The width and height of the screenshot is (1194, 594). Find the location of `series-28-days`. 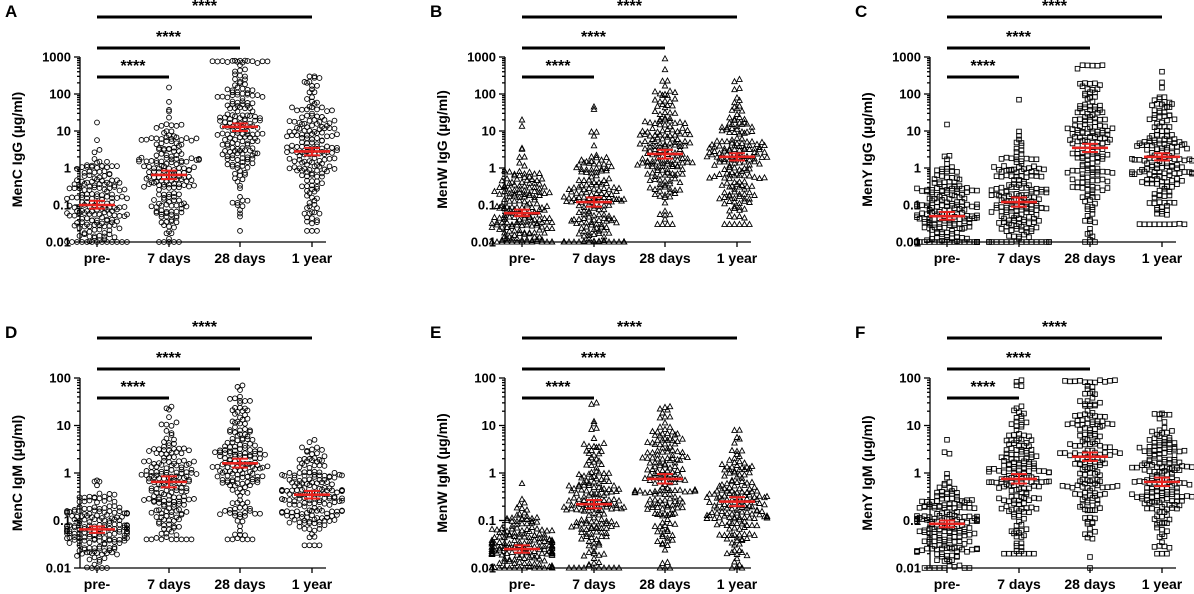

series-28-days is located at coordinates (665, 486).